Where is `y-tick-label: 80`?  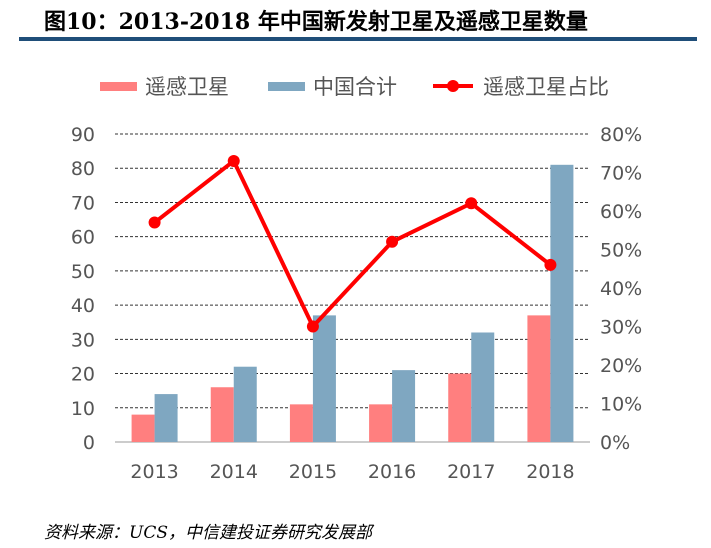 y-tick-label: 80 is located at coordinates (83, 169).